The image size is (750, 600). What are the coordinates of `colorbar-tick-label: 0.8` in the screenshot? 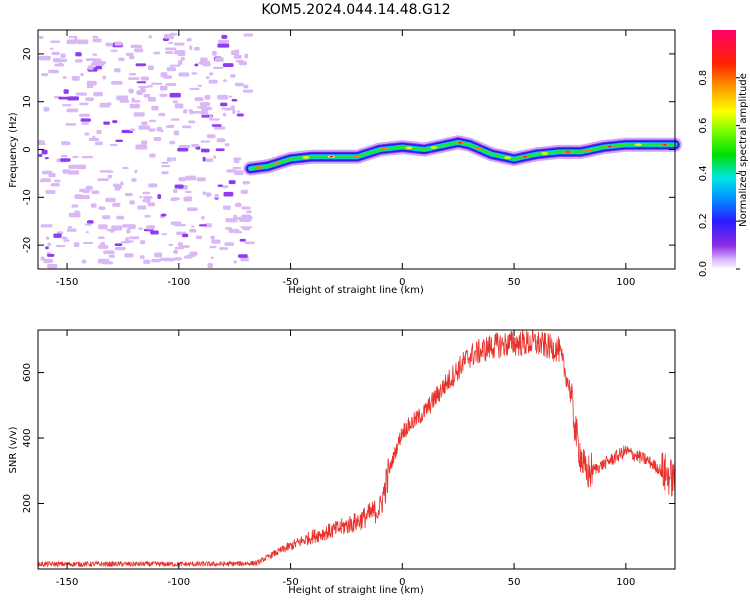 It's located at (703, 78).